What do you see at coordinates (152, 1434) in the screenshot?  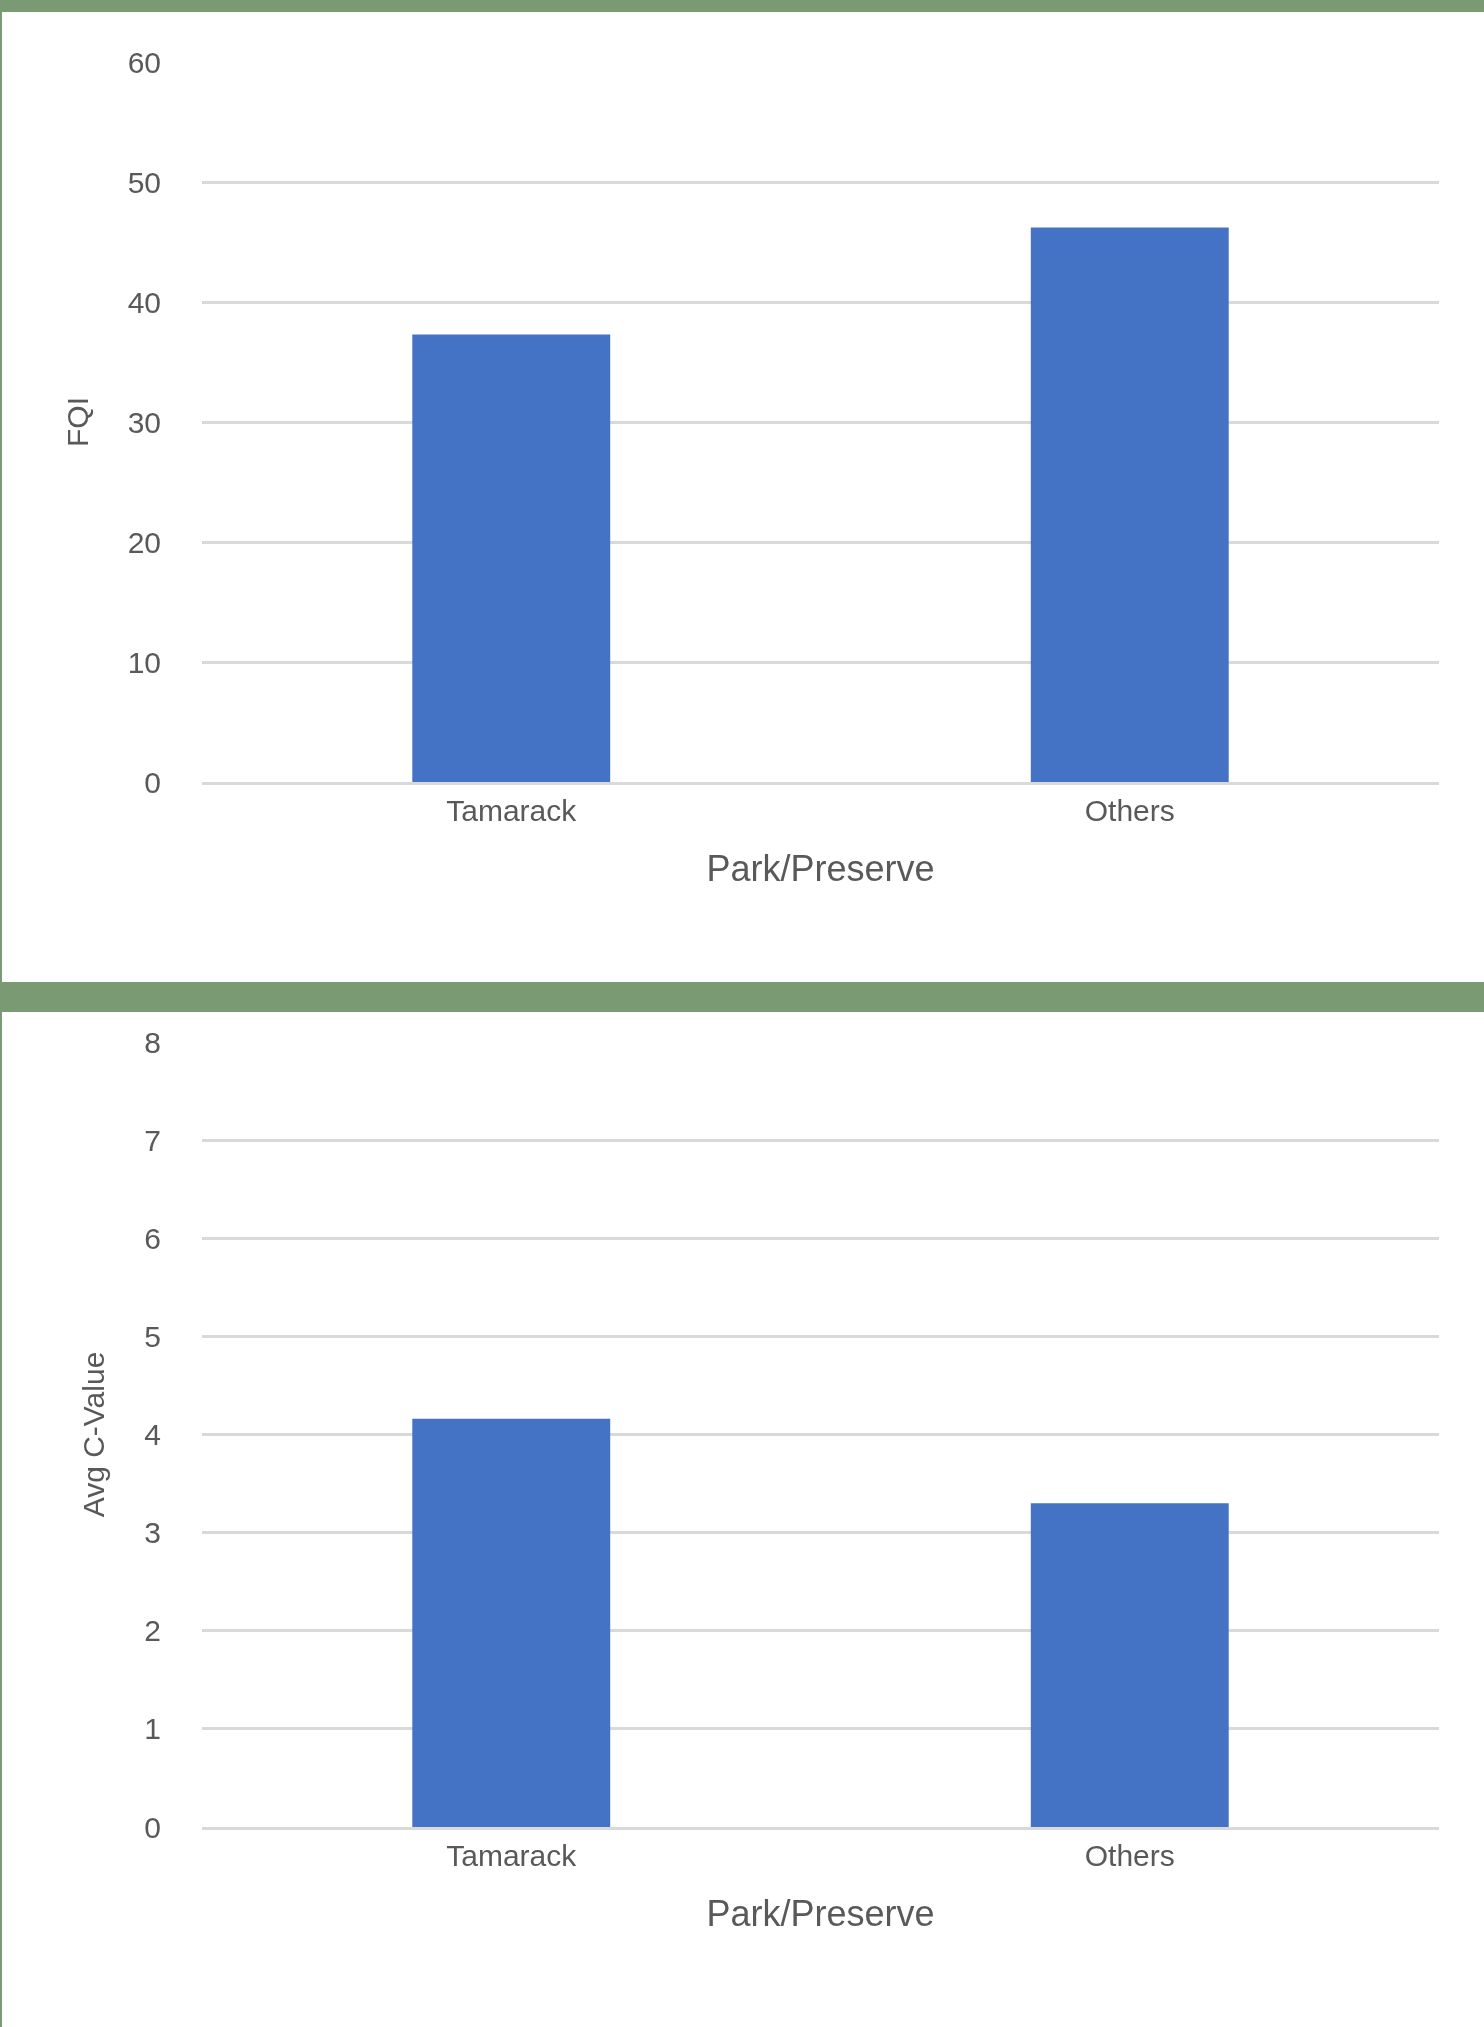 I see `y-tick-label: 4` at bounding box center [152, 1434].